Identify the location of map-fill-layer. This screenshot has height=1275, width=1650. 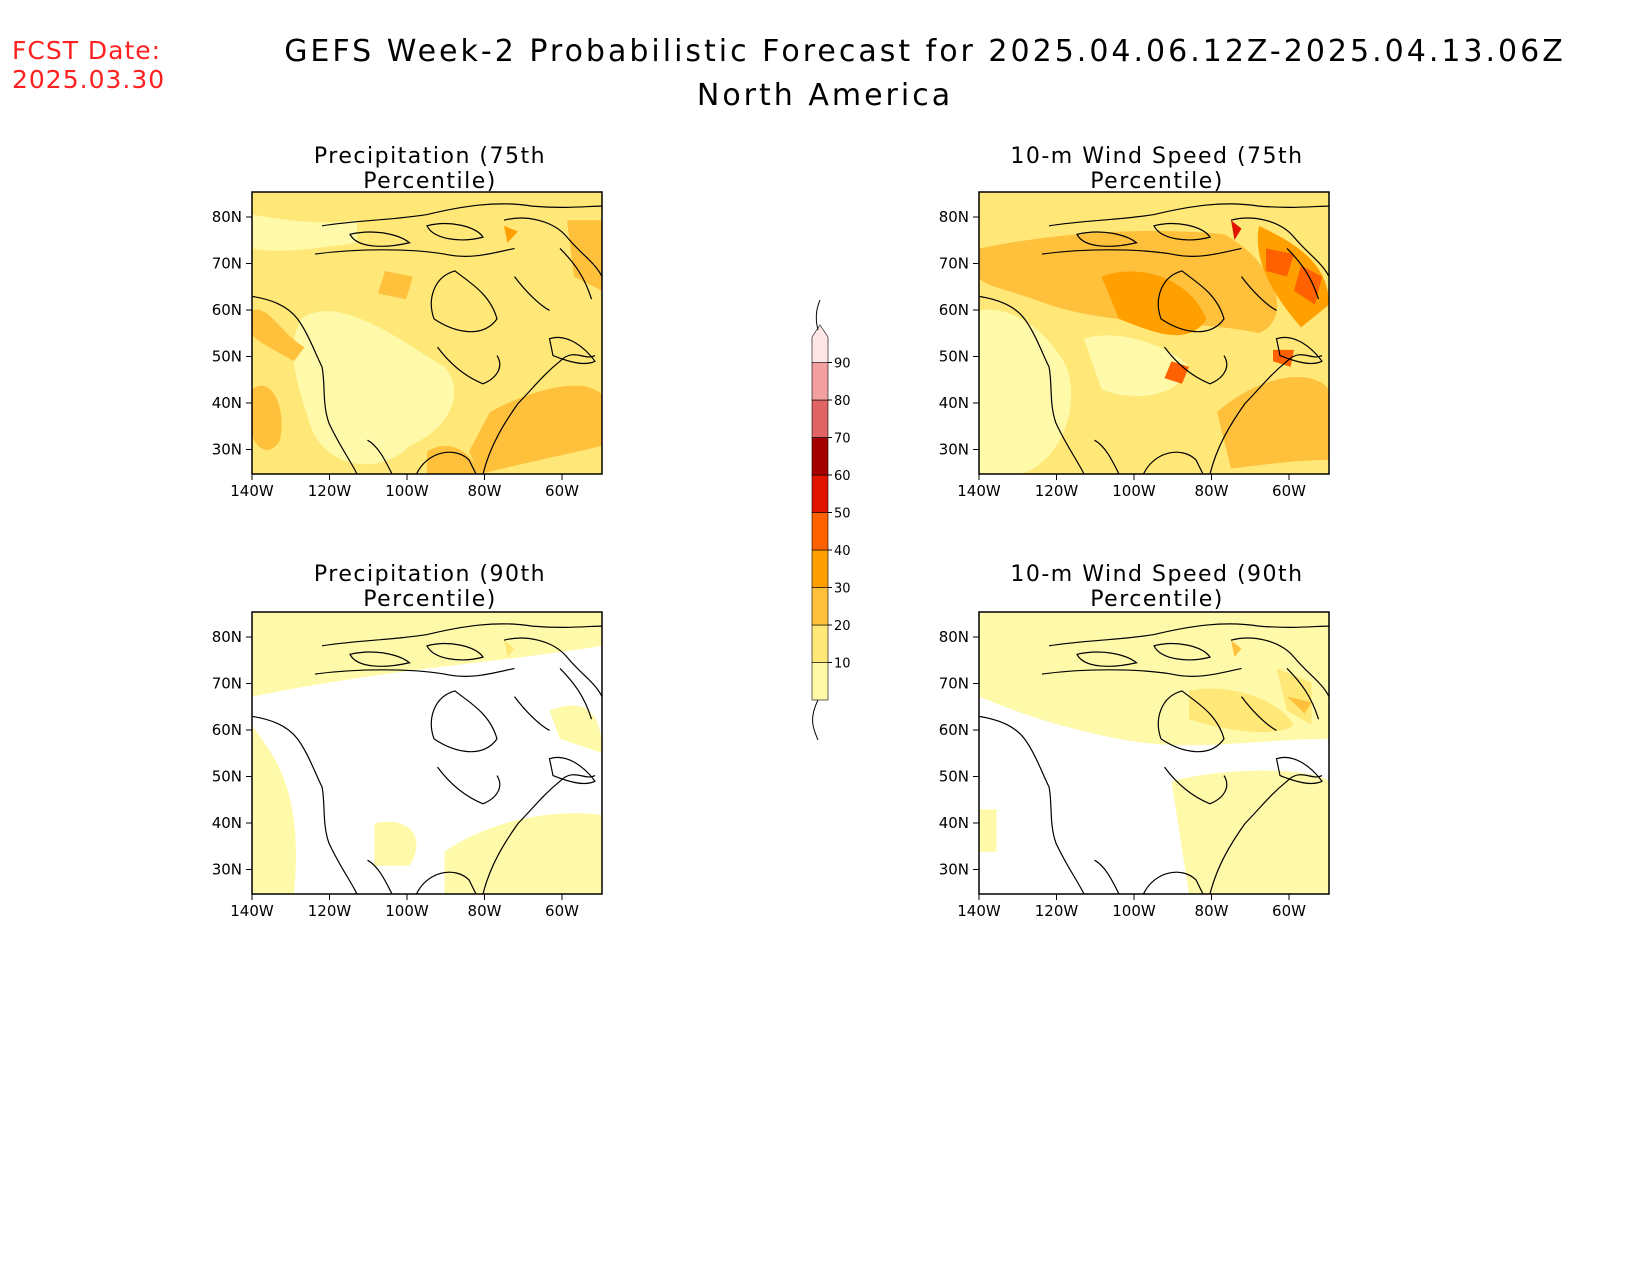
(427, 333).